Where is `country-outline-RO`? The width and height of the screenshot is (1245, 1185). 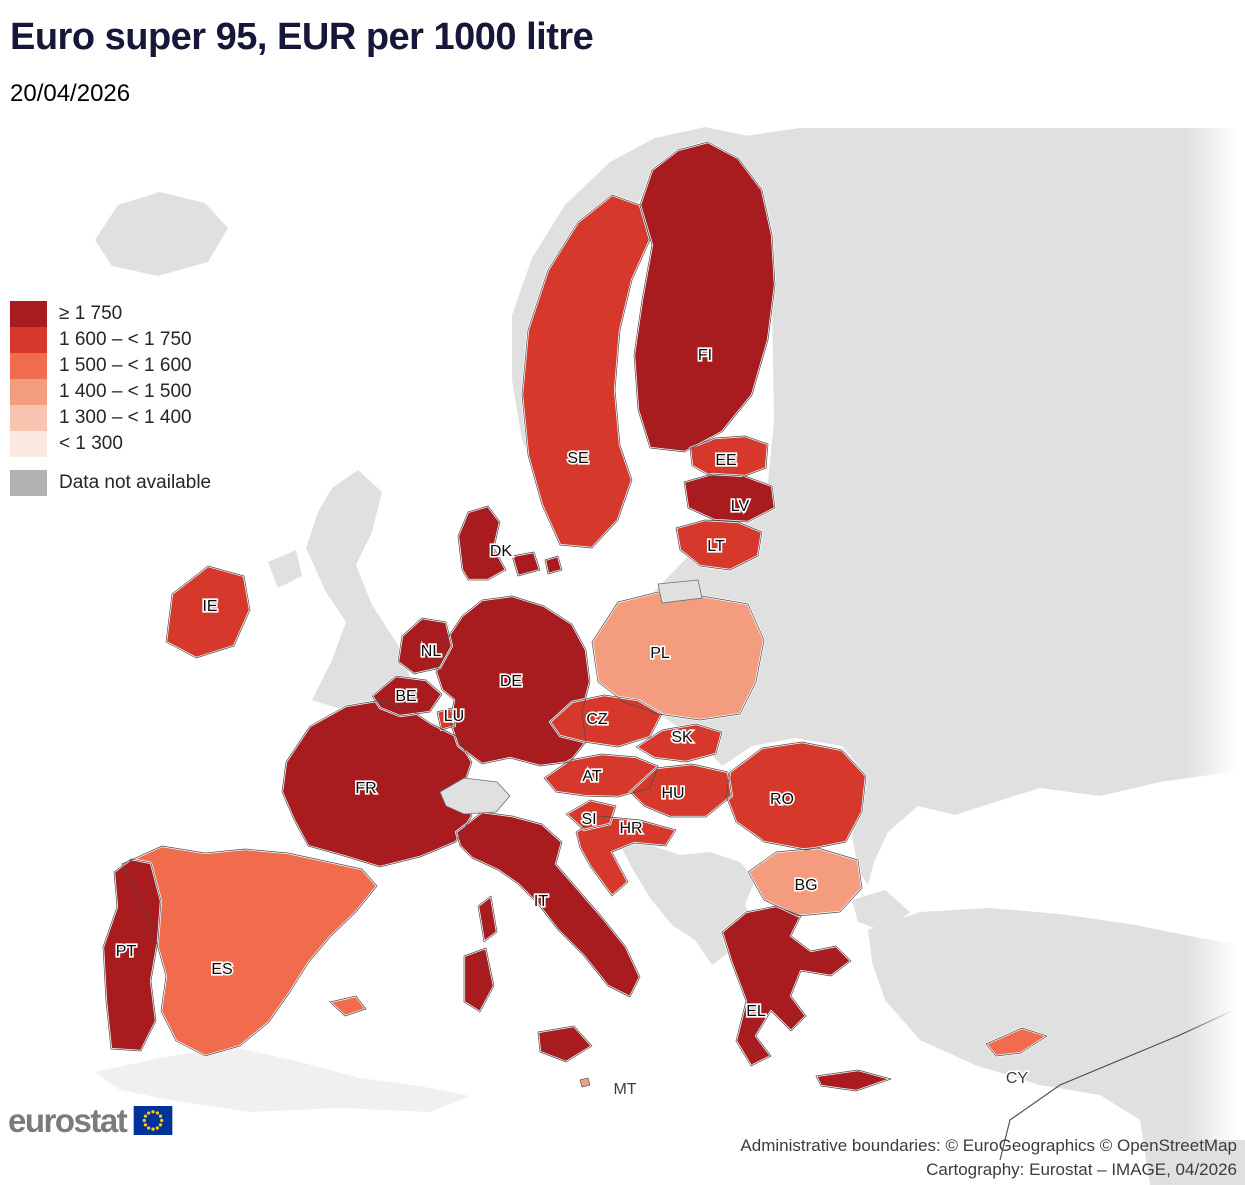 country-outline-RO is located at coordinates (796, 796).